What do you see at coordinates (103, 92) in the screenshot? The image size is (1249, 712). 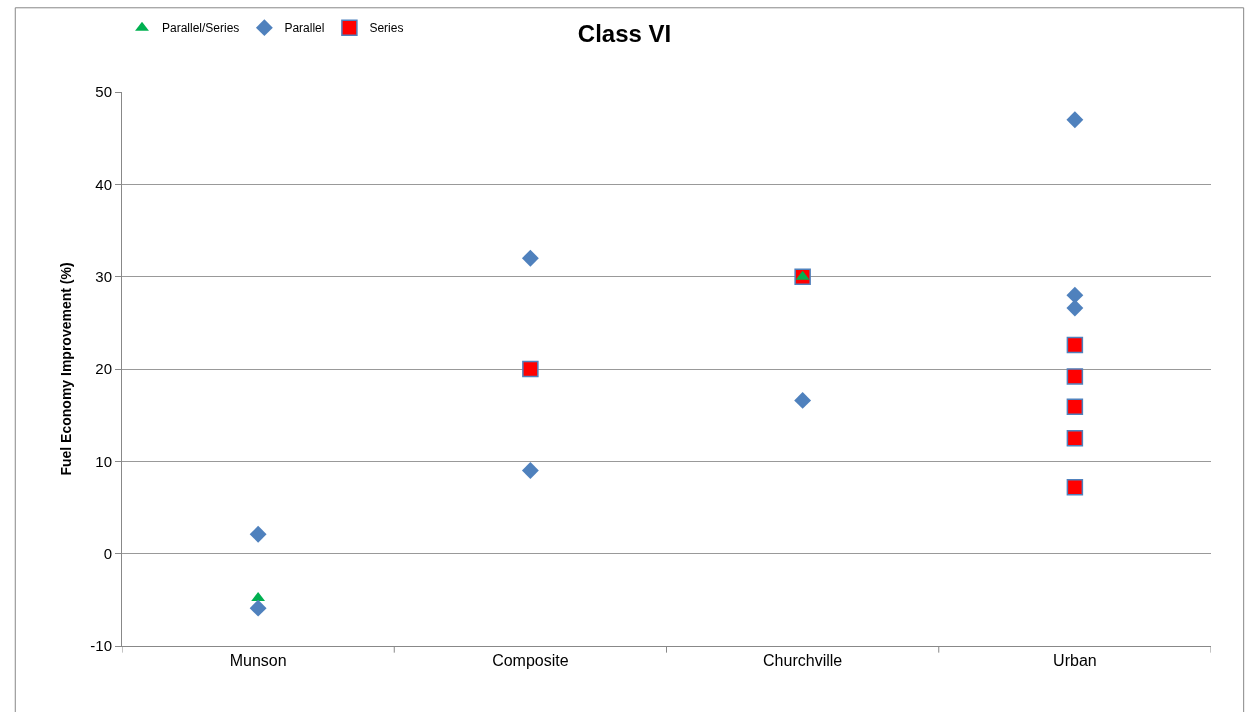 I see `y-tick-label: 50` at bounding box center [103, 92].